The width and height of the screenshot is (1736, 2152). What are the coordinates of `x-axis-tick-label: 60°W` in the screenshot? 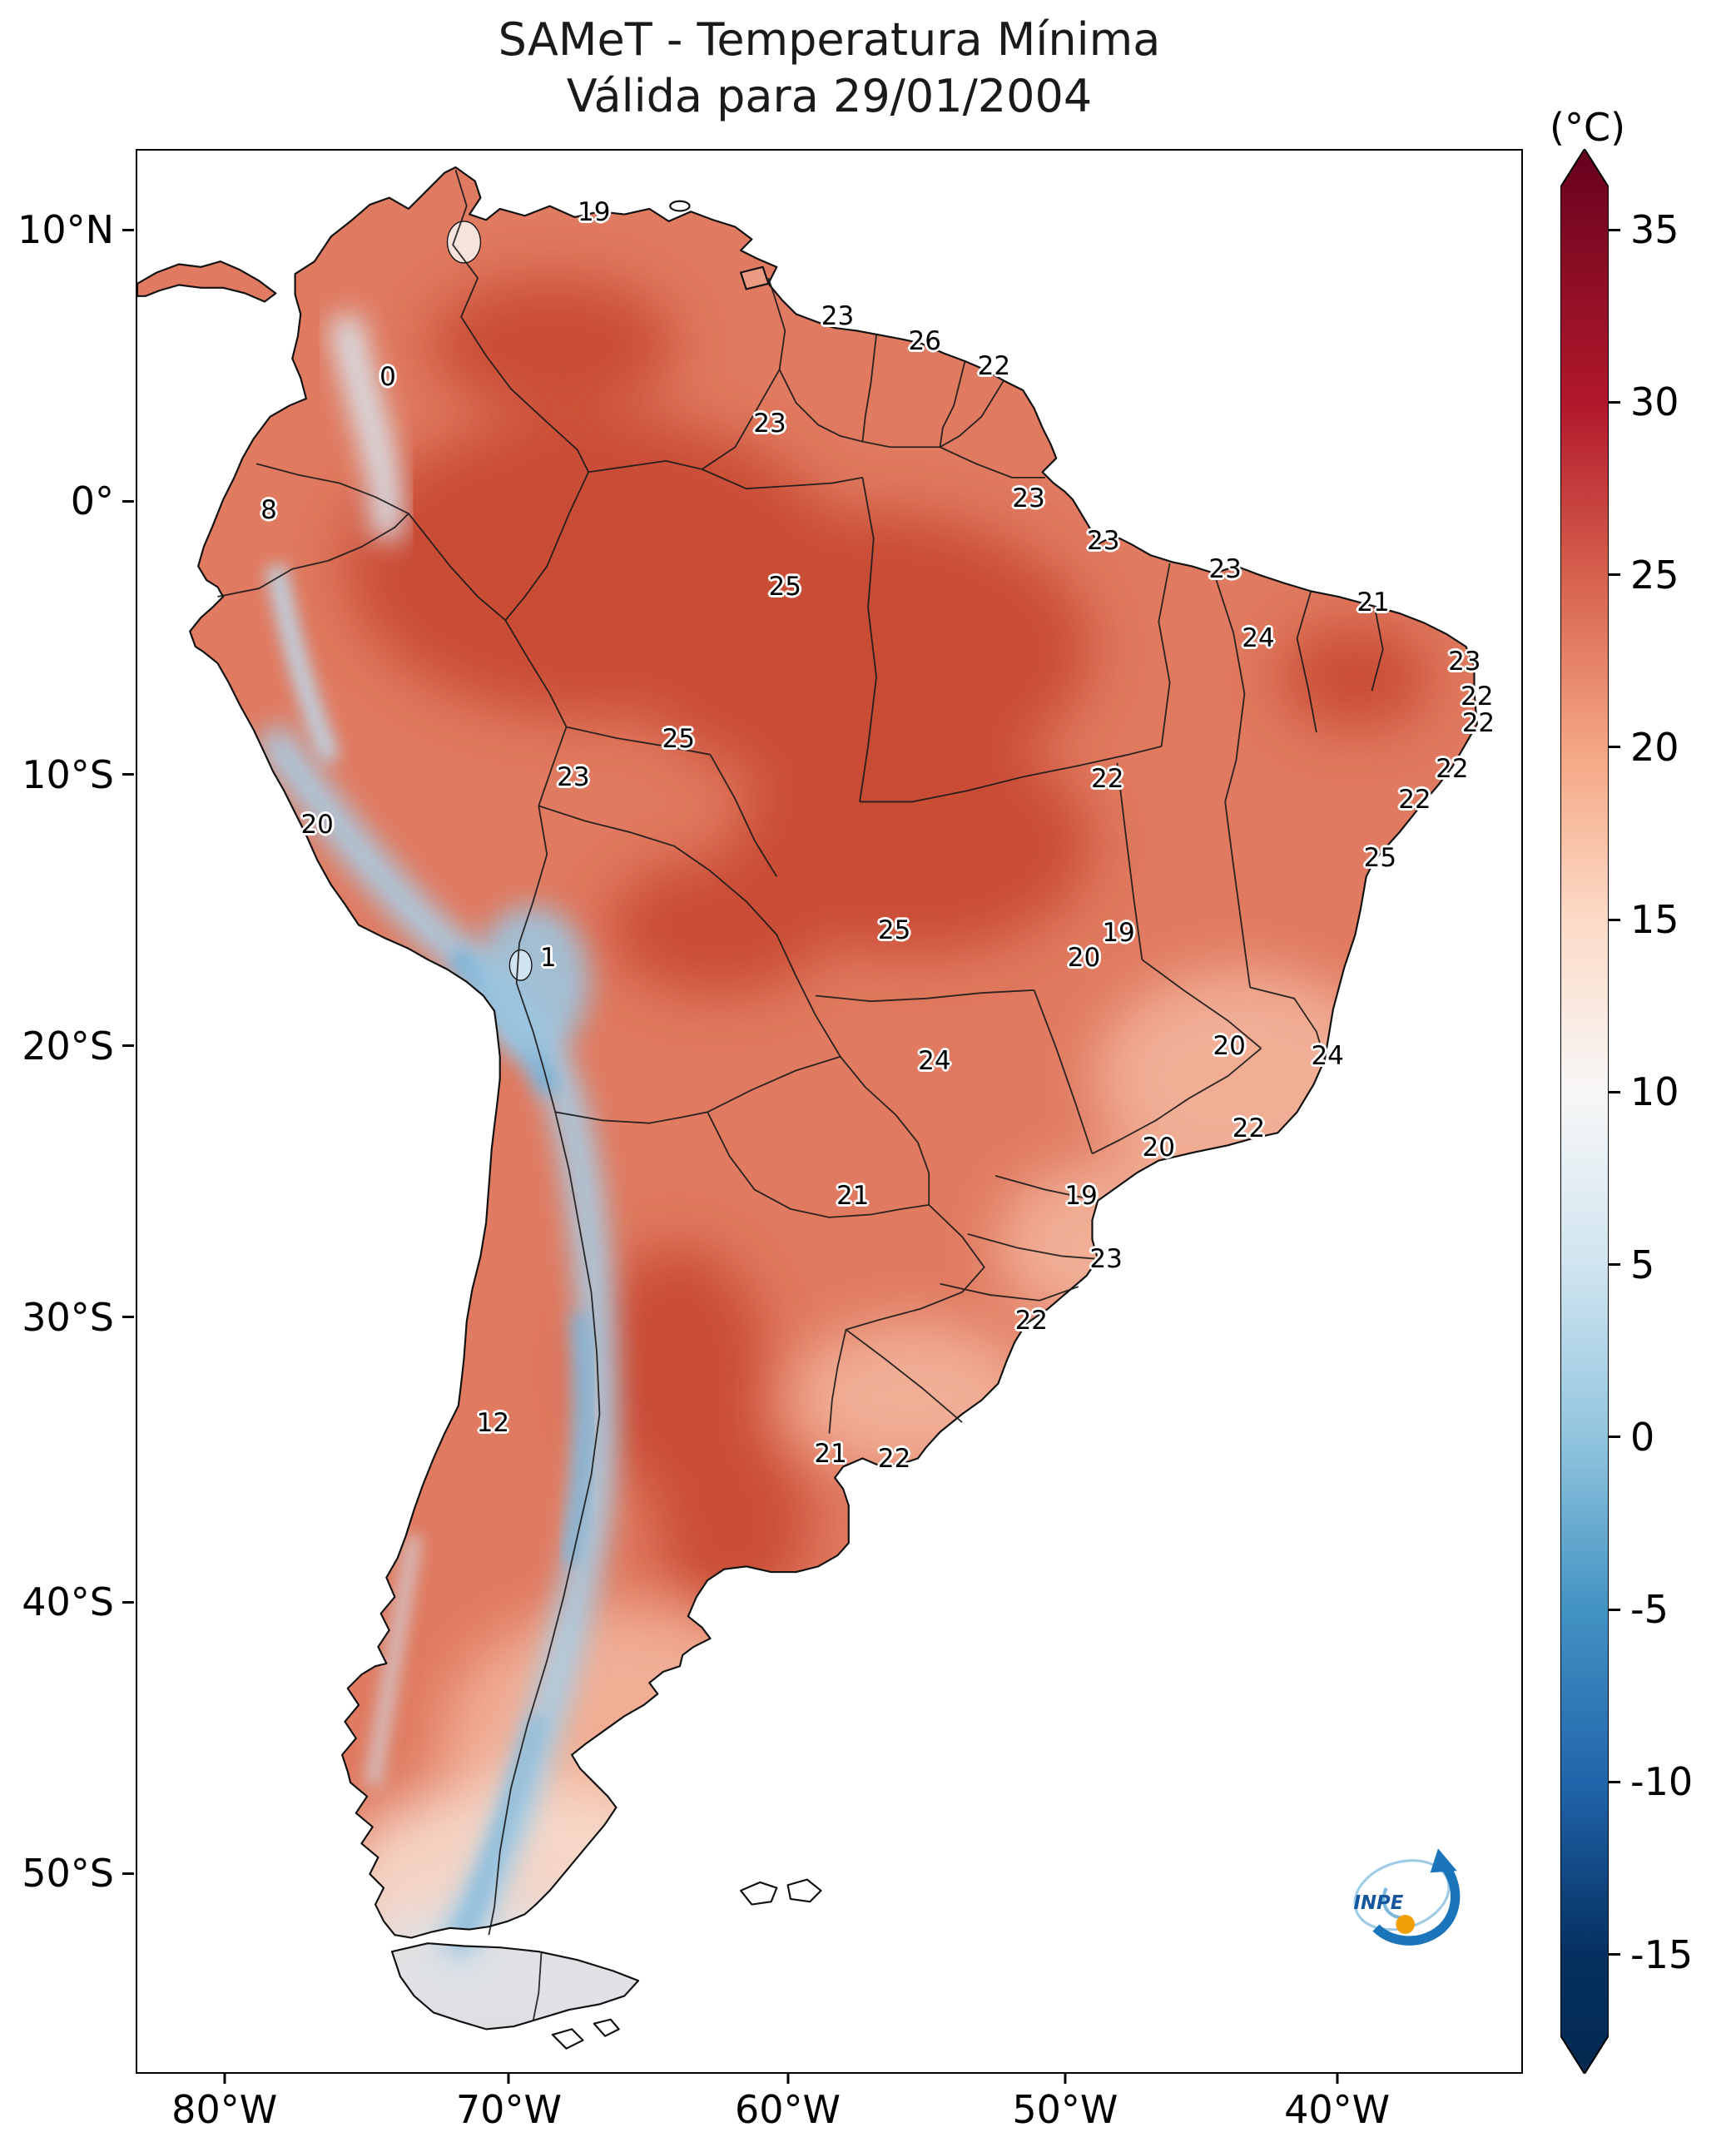 It's located at (787, 2109).